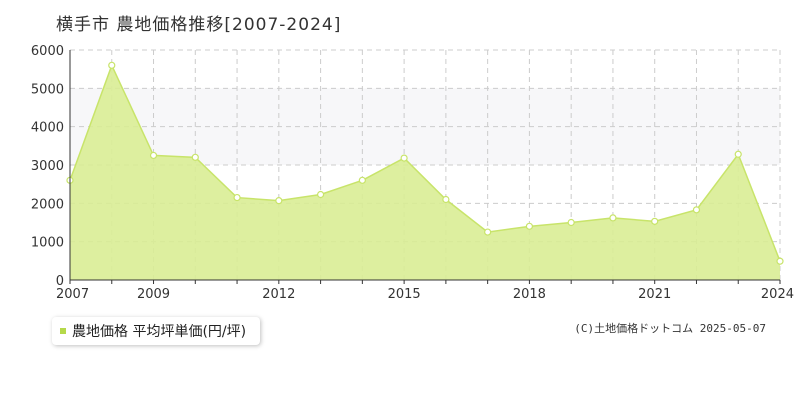  I want to click on data-point-2017, so click(488, 232).